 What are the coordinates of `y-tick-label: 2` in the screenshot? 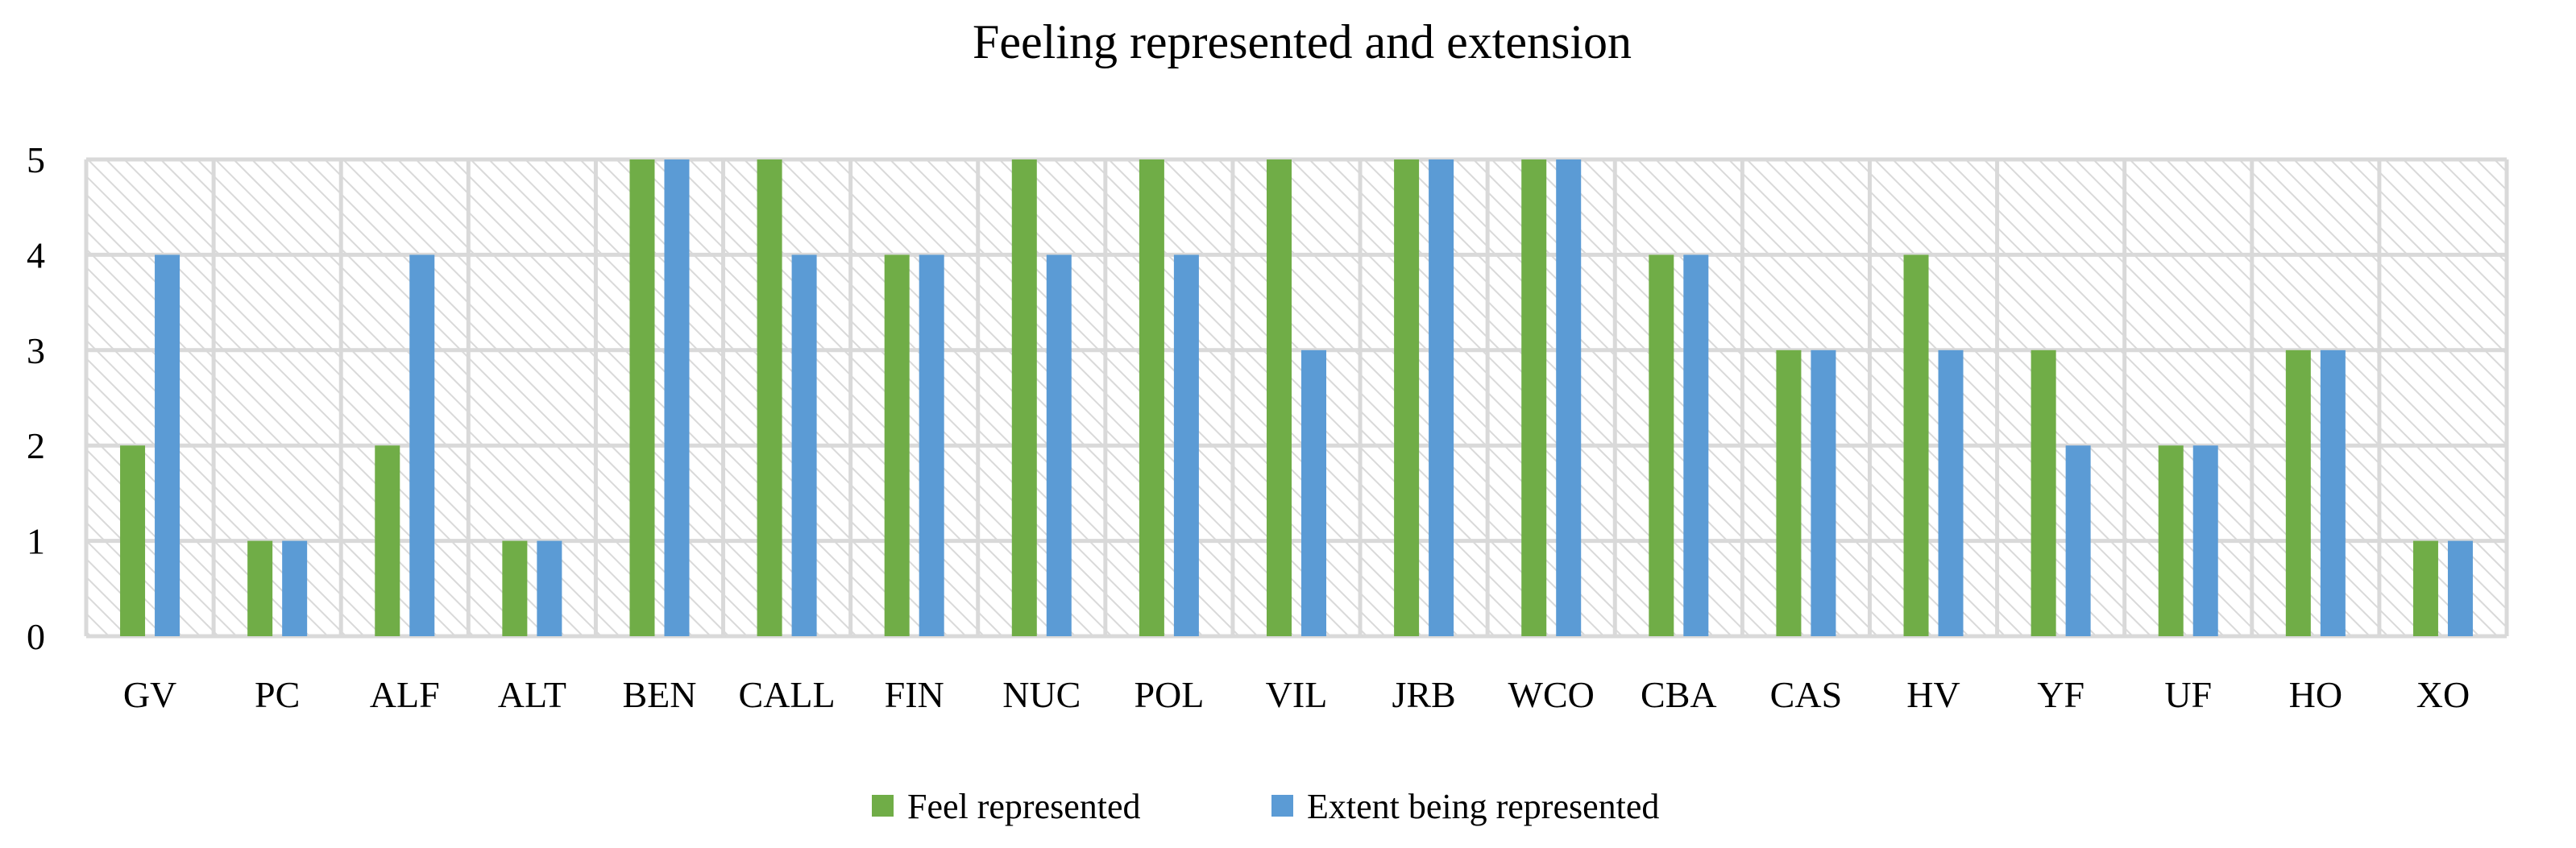 It's located at (36, 445).